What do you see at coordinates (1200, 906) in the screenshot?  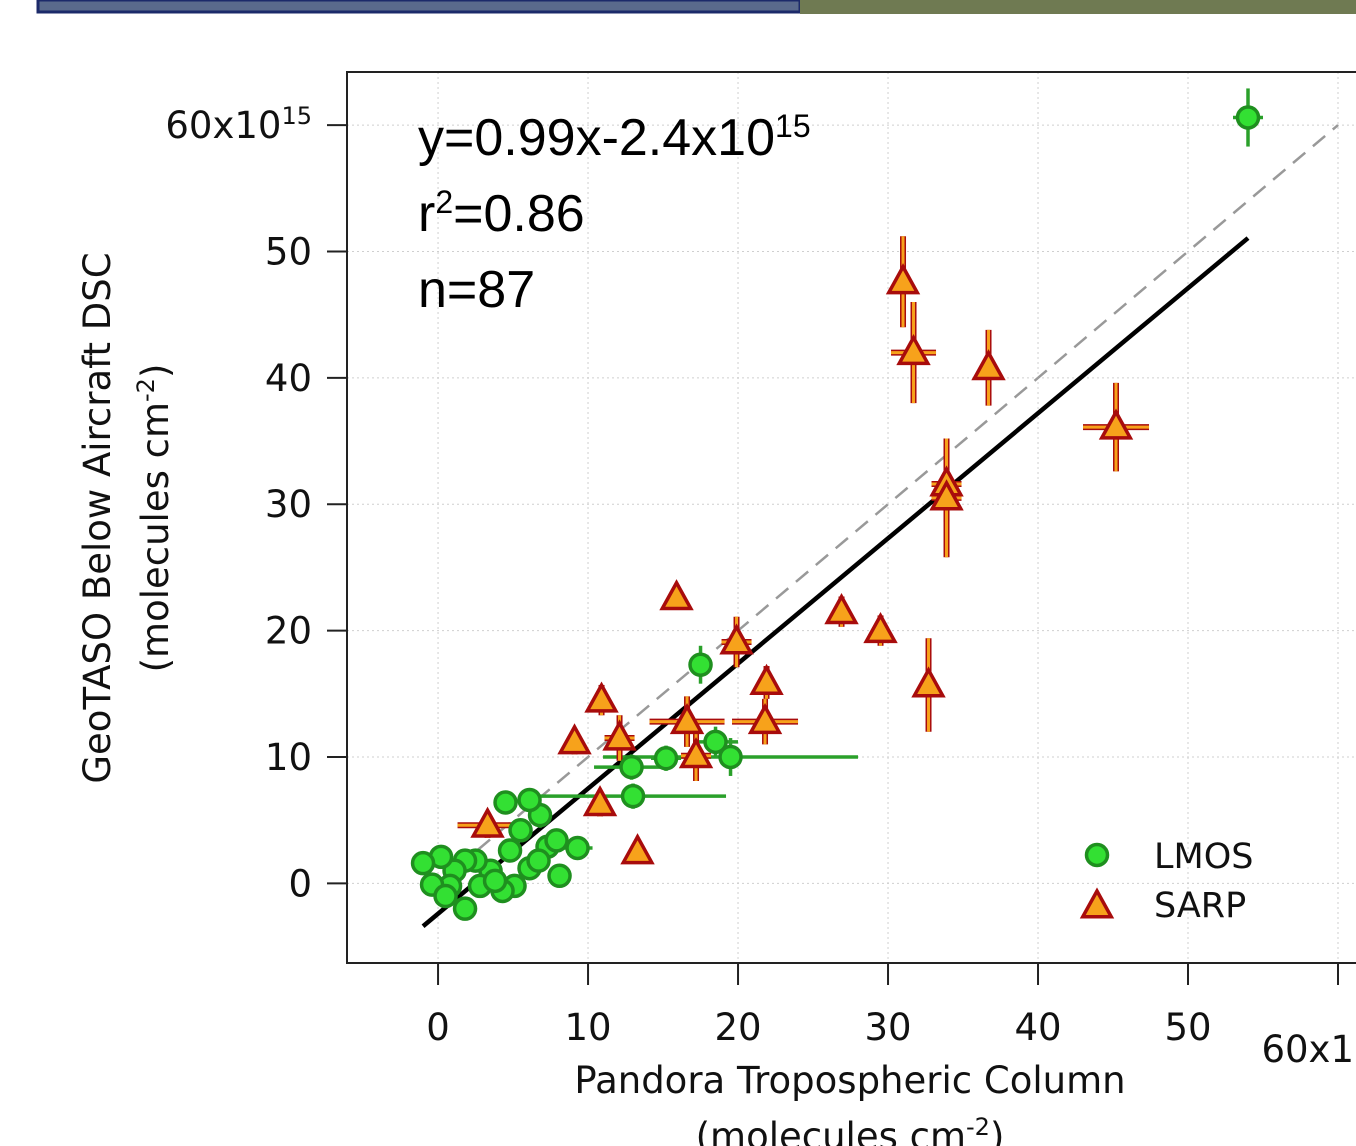 I see `legend-label: SARP` at bounding box center [1200, 906].